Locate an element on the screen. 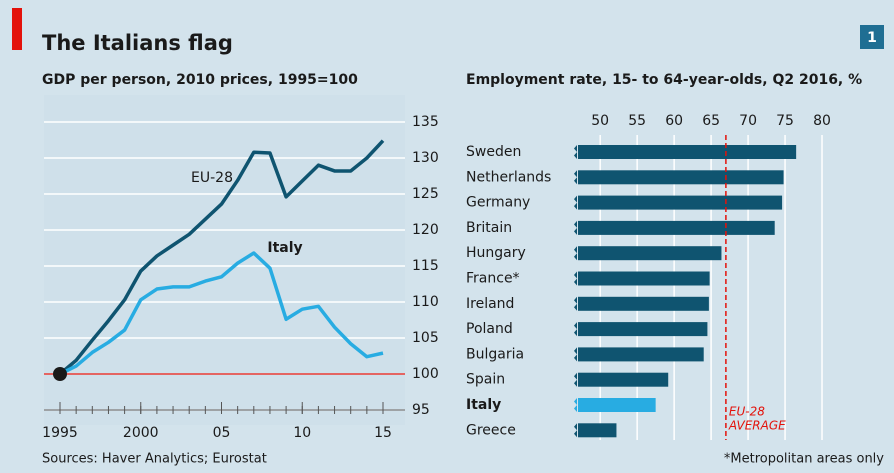 The image size is (894, 473). x-tick-label: 55 is located at coordinates (637, 121).